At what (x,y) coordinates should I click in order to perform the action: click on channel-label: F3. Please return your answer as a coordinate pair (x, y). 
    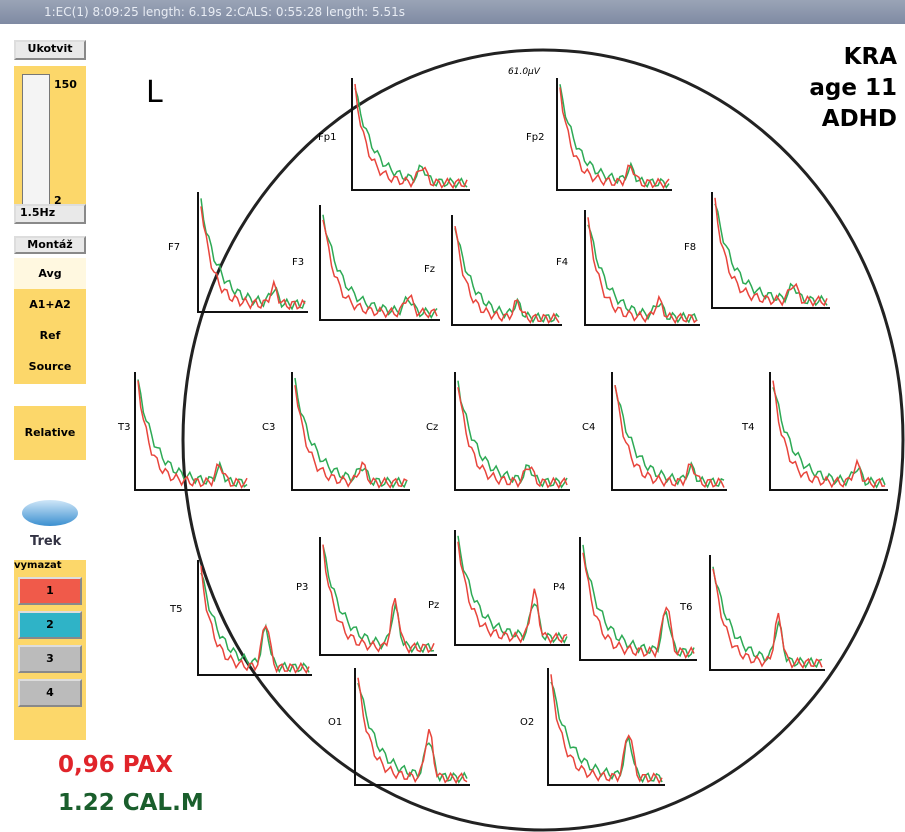
    Looking at the image, I should click on (298, 262).